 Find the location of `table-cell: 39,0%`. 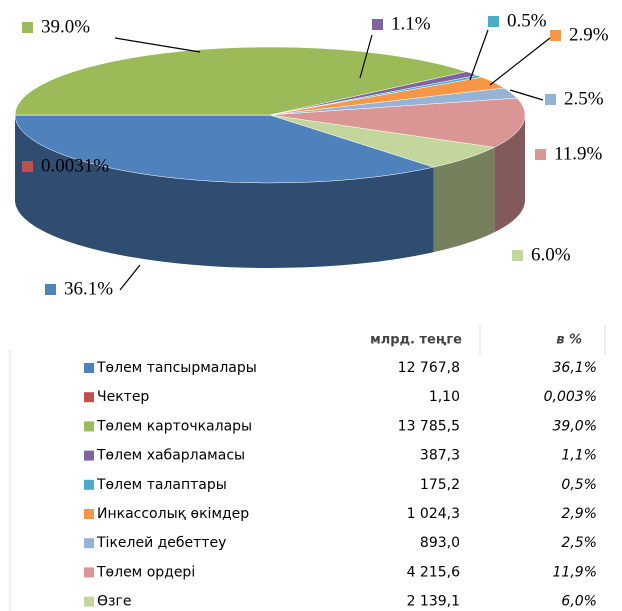

table-cell: 39,0% is located at coordinates (575, 426).